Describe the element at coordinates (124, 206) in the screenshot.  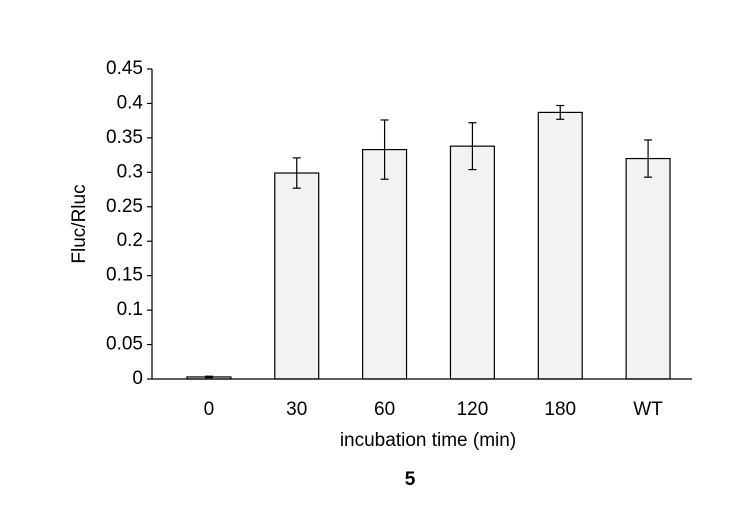
I see `y-tick-label: 0.25` at that location.